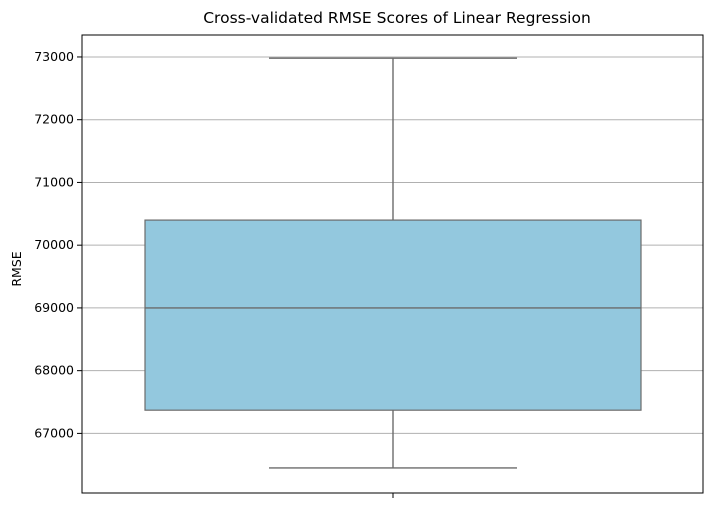 The image size is (713, 509). I want to click on y-tick-label: 72000, so click(54, 119).